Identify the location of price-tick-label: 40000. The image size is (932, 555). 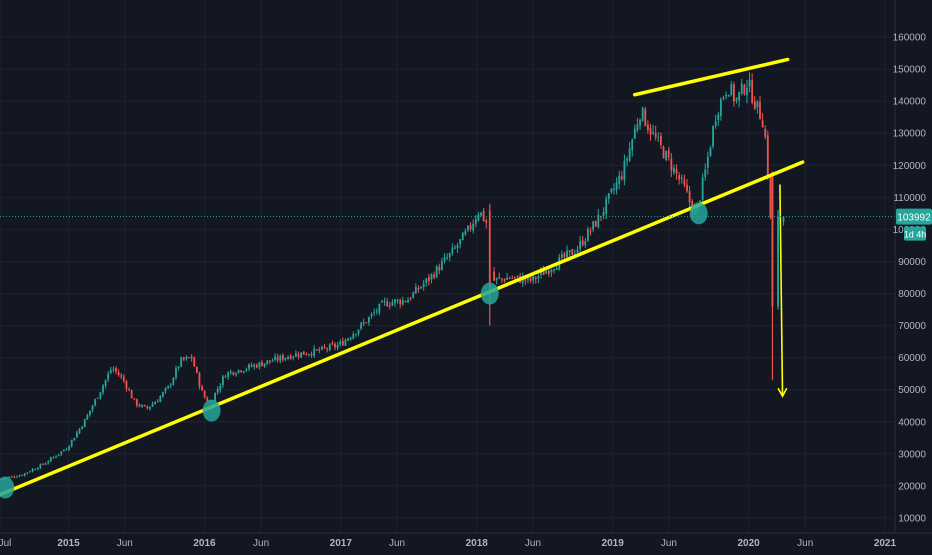
(912, 422).